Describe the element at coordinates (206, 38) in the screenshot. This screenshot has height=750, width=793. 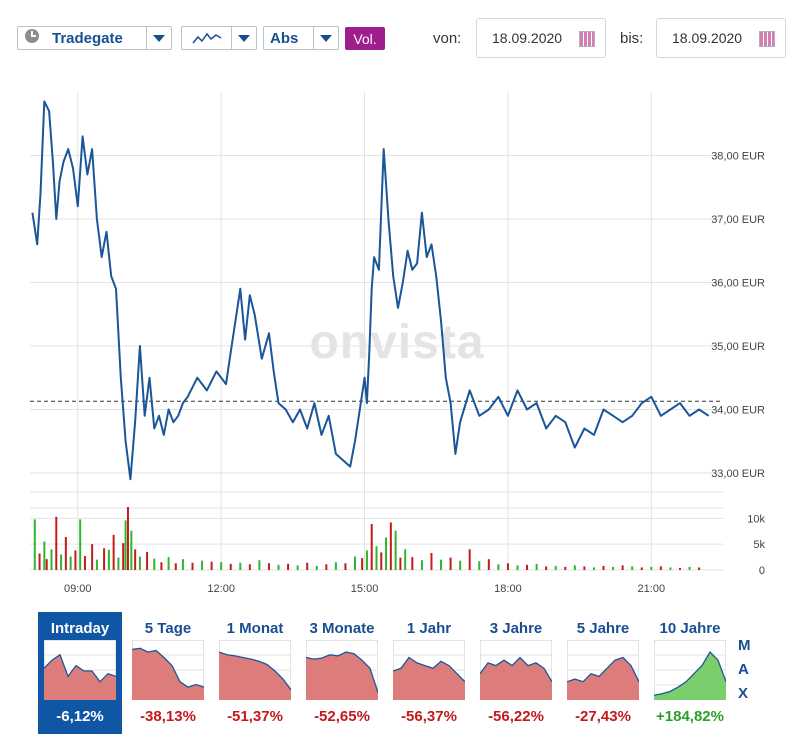
I see `line-chart-icon` at that location.